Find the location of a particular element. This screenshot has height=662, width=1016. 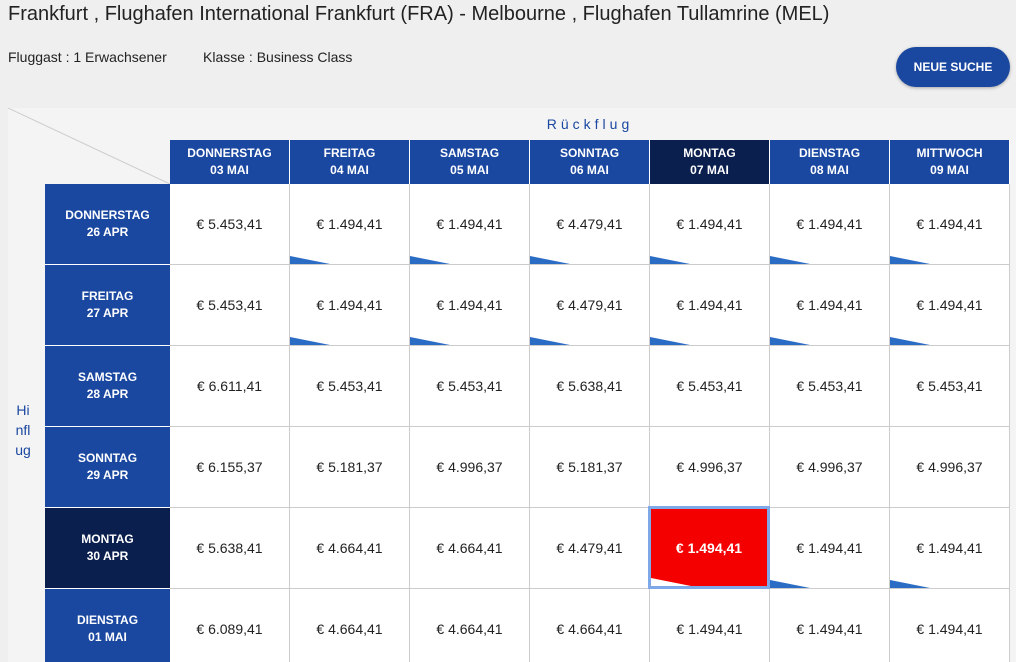

row-header: FREITAG 27 APR is located at coordinates (107, 305).